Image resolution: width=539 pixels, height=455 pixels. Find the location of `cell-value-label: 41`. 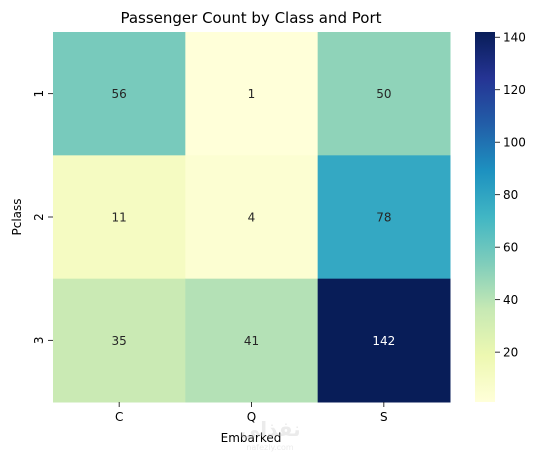

cell-value-label: 41 is located at coordinates (251, 341).